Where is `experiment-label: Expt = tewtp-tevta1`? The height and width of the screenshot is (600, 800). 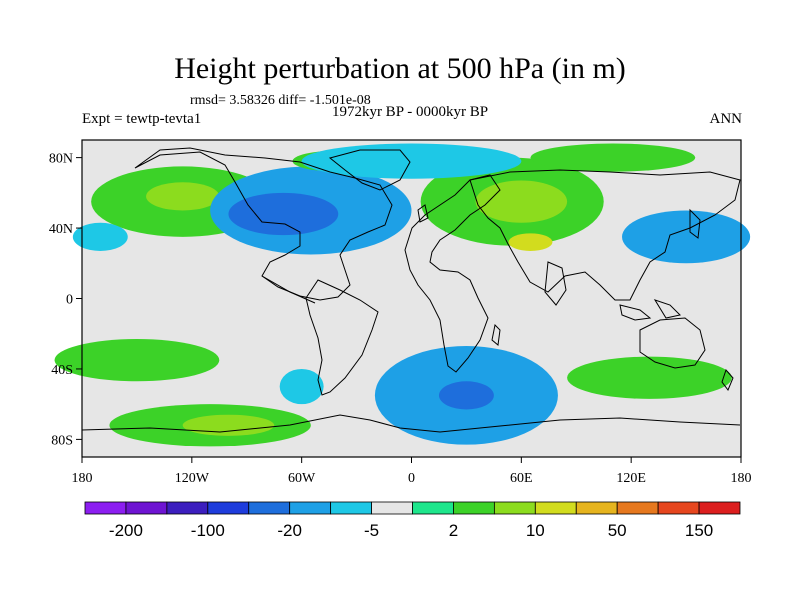
experiment-label: Expt = tewtp-tevta1 is located at coordinates (142, 119).